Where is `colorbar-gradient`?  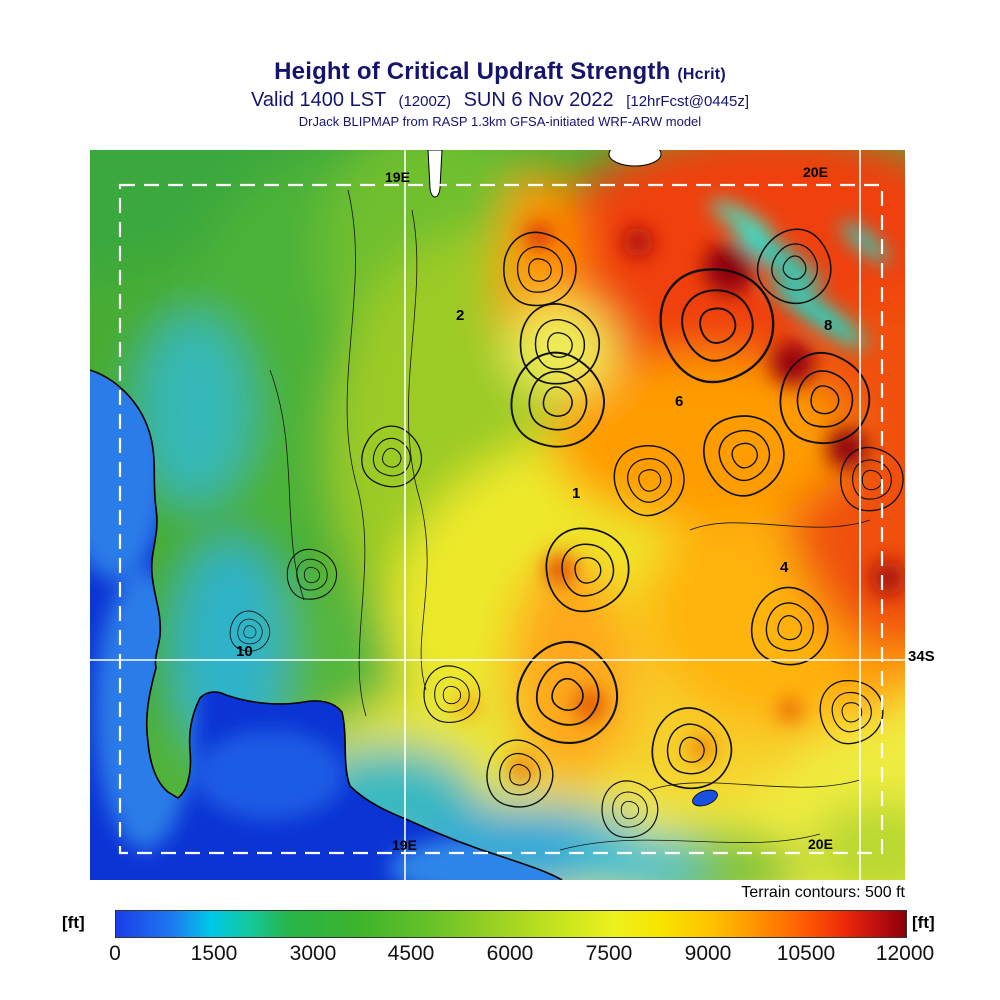
colorbar-gradient is located at coordinates (511, 924).